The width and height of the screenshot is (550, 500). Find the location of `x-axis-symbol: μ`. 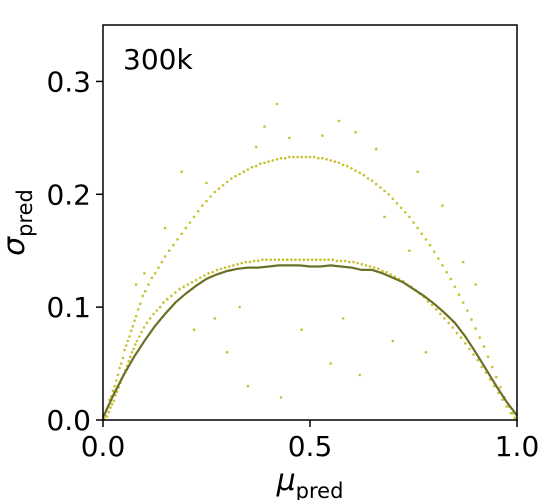

x-axis-symbol: μ is located at coordinates (286, 480).